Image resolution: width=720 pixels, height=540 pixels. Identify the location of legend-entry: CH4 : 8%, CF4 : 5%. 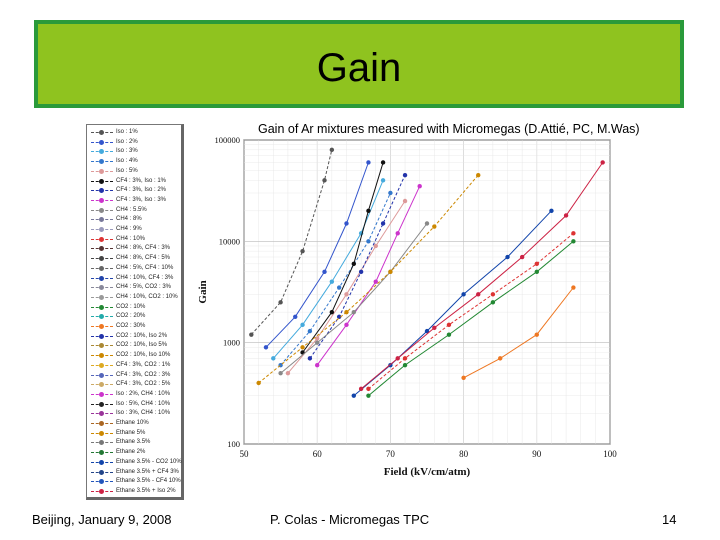
(136, 259).